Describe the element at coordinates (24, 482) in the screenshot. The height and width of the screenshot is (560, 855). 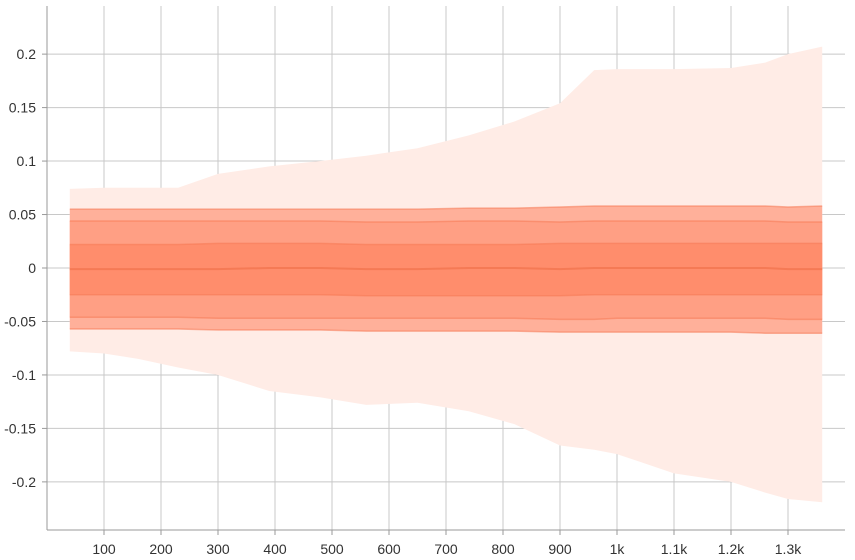
I see `y-tick-label: -0.2` at that location.